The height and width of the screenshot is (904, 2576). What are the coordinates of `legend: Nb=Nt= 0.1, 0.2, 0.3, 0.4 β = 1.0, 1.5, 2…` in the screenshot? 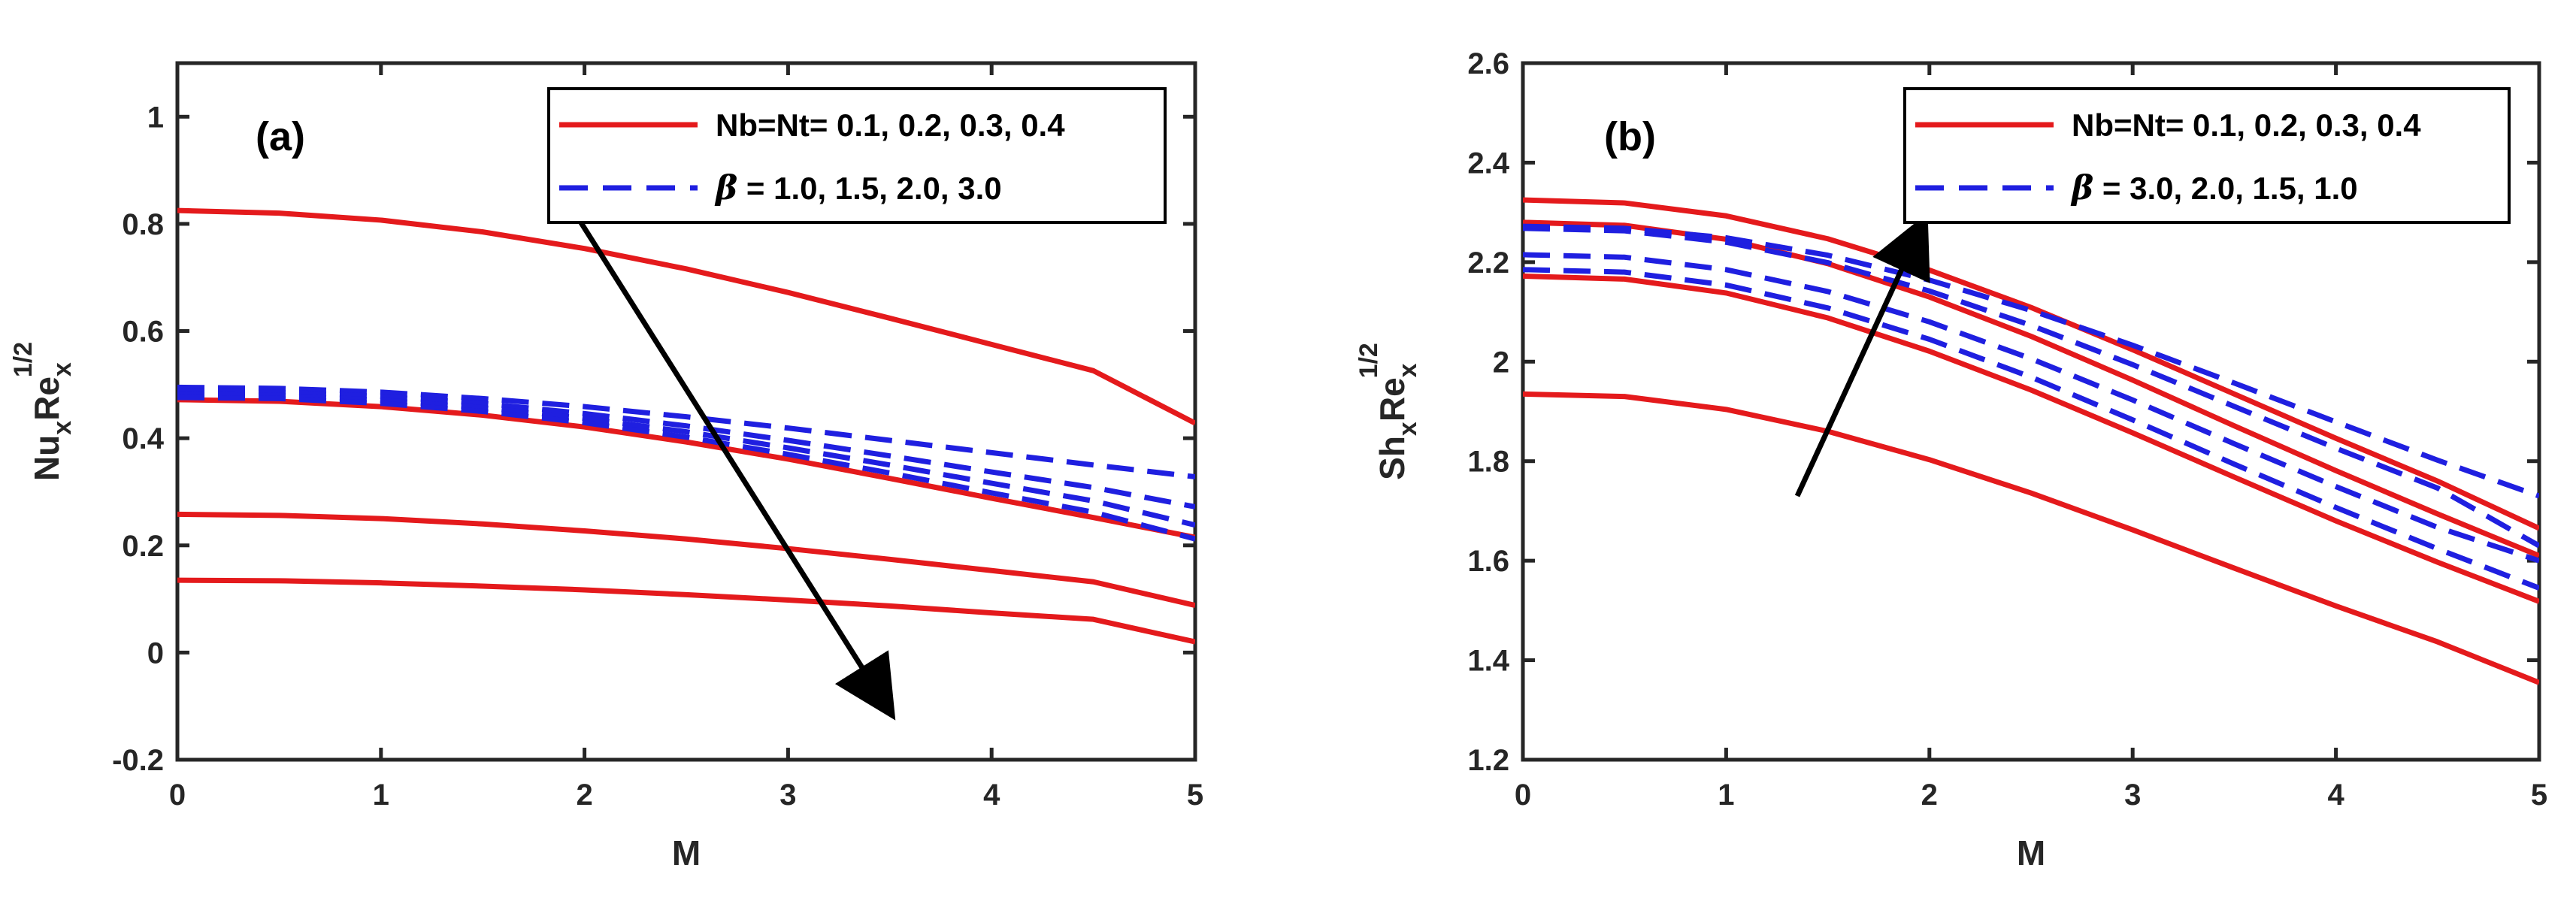 It's located at (857, 155).